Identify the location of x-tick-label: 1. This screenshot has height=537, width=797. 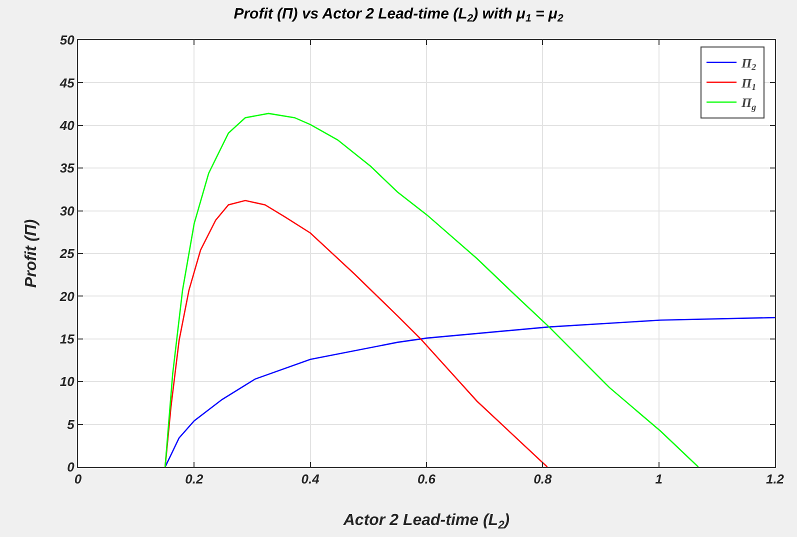
(658, 479).